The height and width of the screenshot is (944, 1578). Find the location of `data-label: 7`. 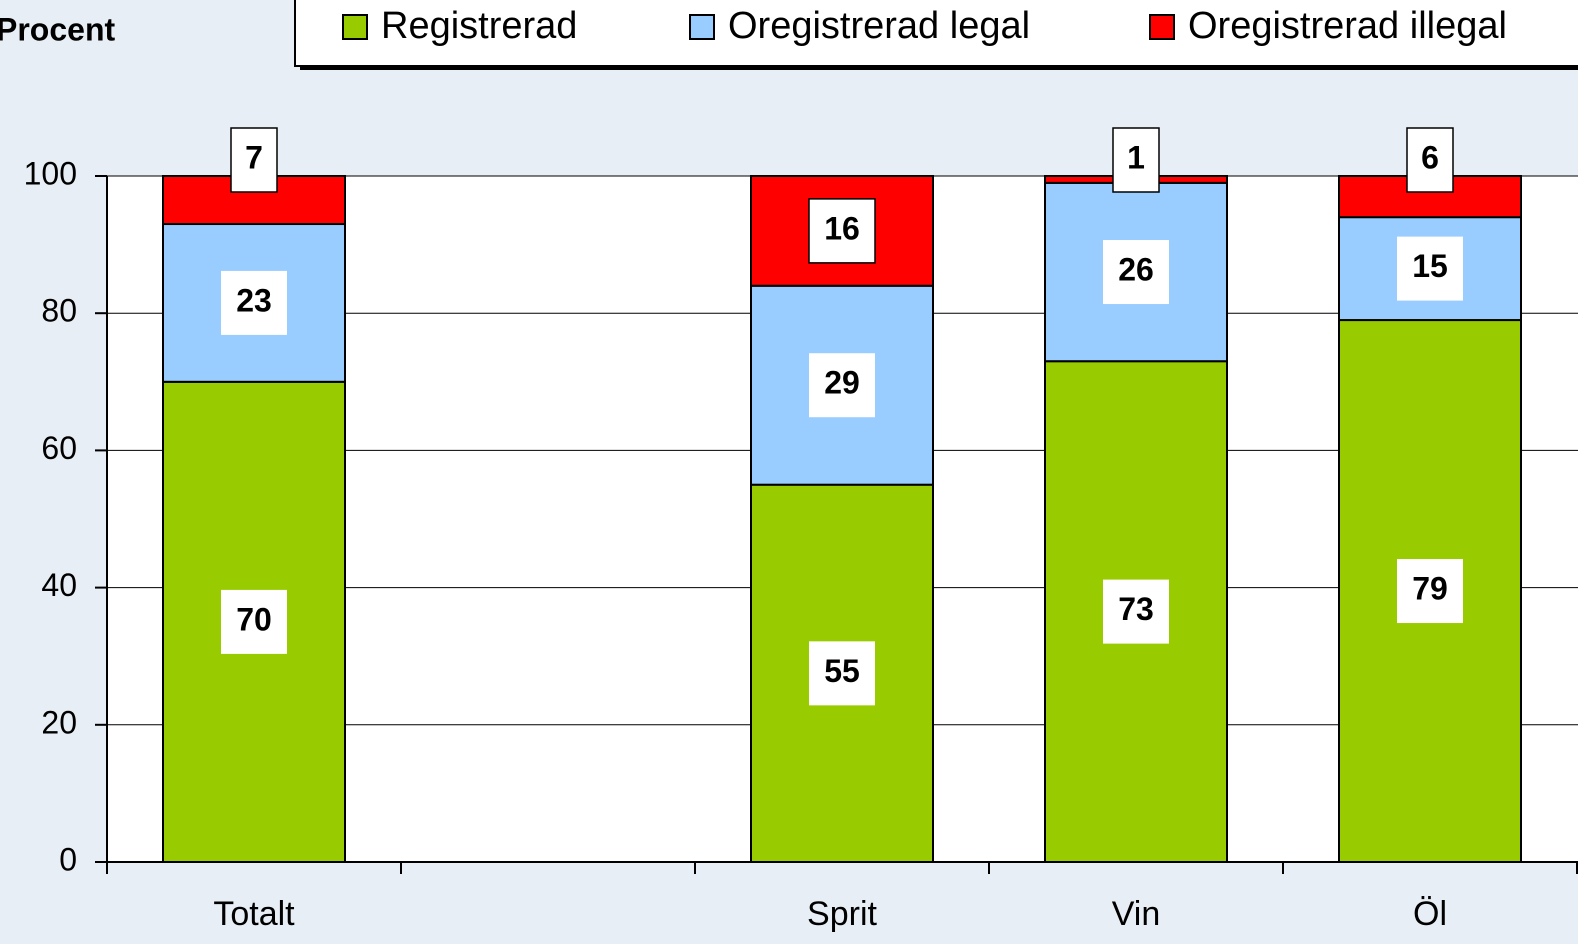

data-label: 7 is located at coordinates (254, 157).